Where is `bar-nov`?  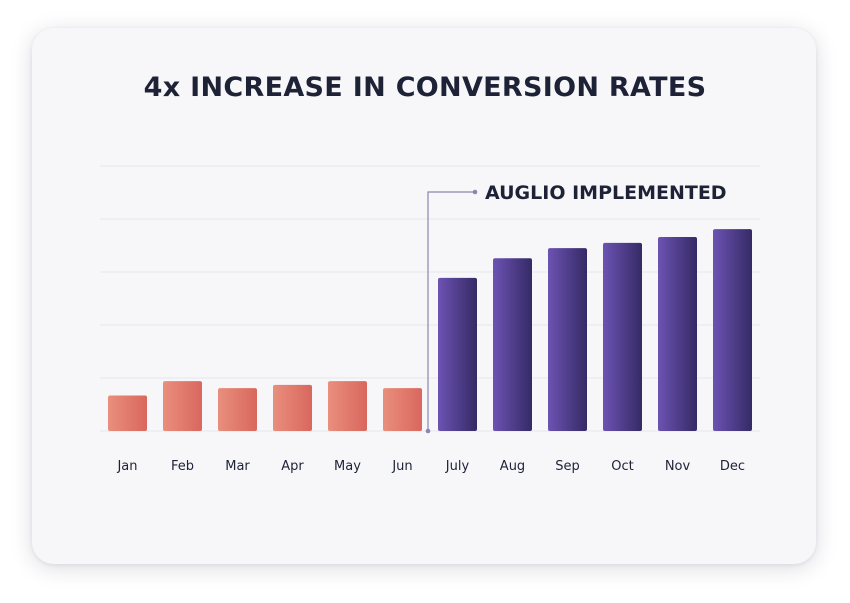
bar-nov is located at coordinates (677, 334).